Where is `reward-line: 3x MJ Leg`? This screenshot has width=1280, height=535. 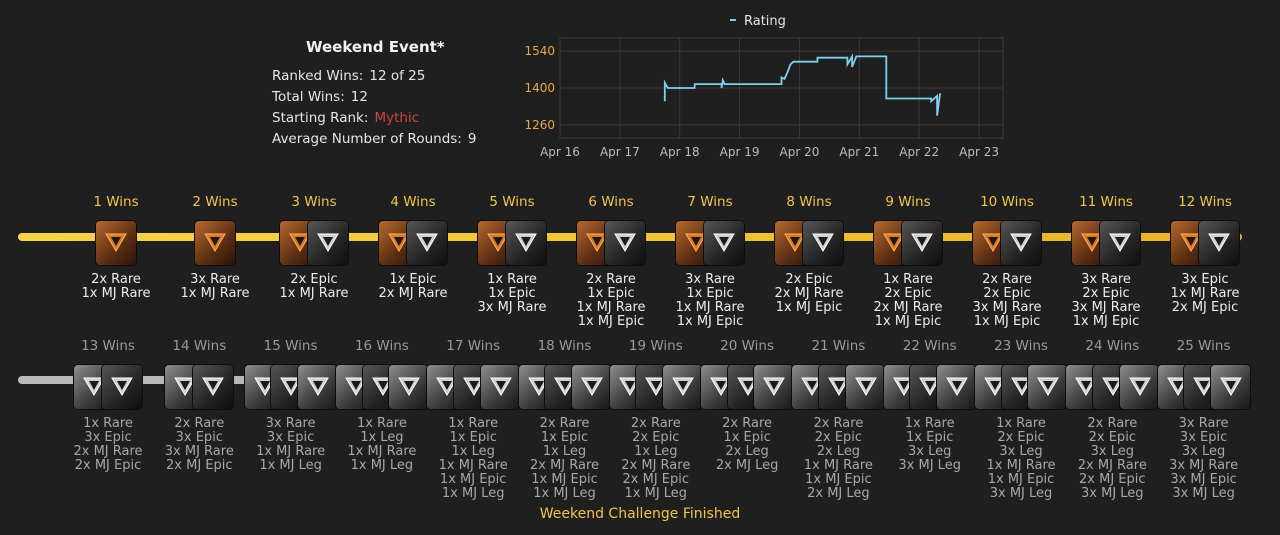
reward-line: 3x MJ Leg is located at coordinates (1203, 493).